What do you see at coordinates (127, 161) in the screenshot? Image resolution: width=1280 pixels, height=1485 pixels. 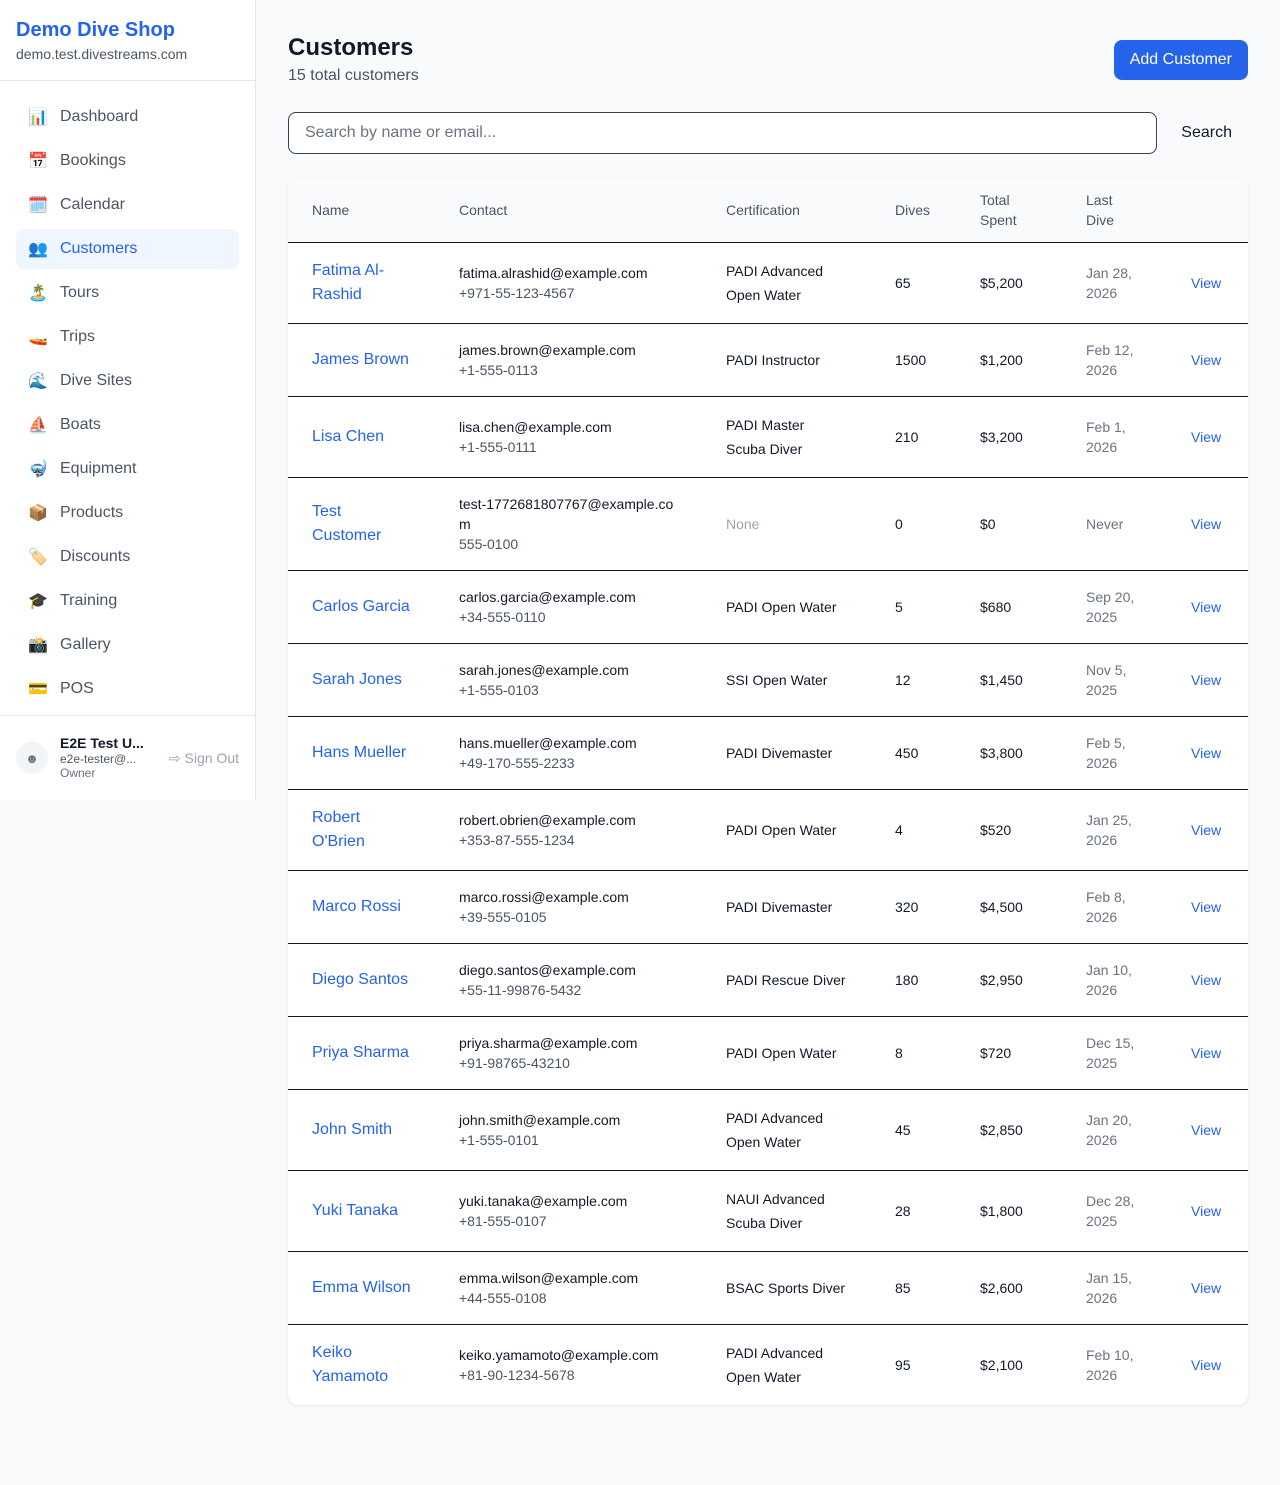 I see `sidebar-item-bookings: 📅 Bookings` at bounding box center [127, 161].